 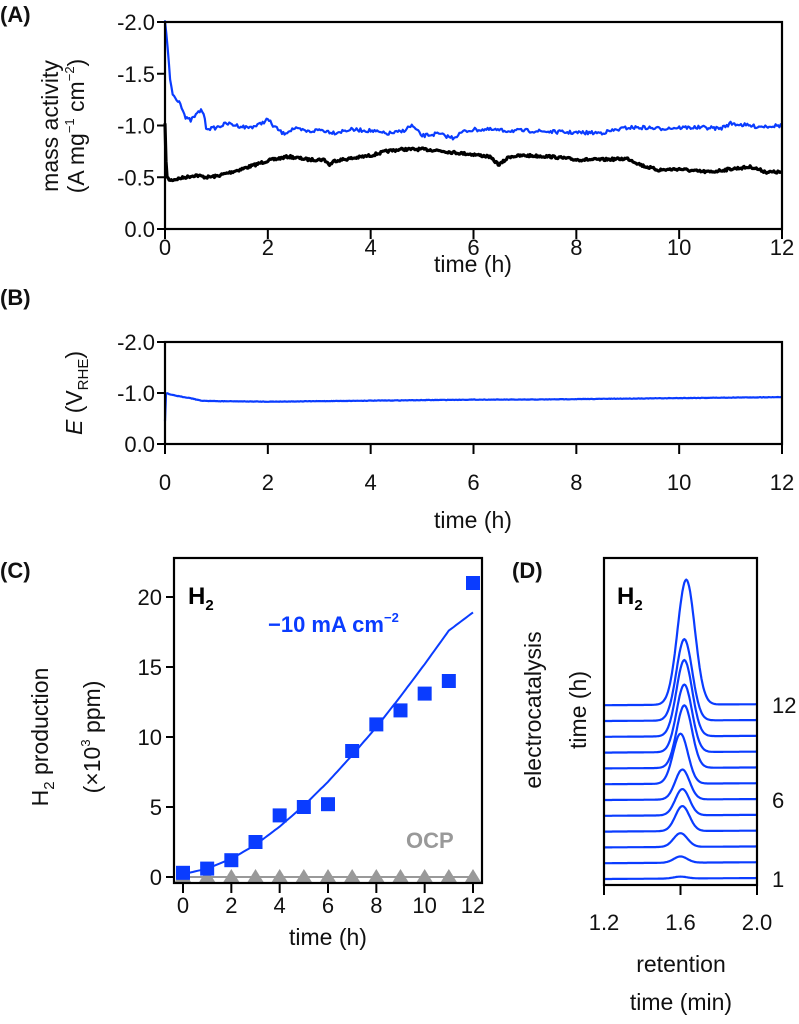 I want to click on panel-d-label: (D), so click(x=527, y=570).